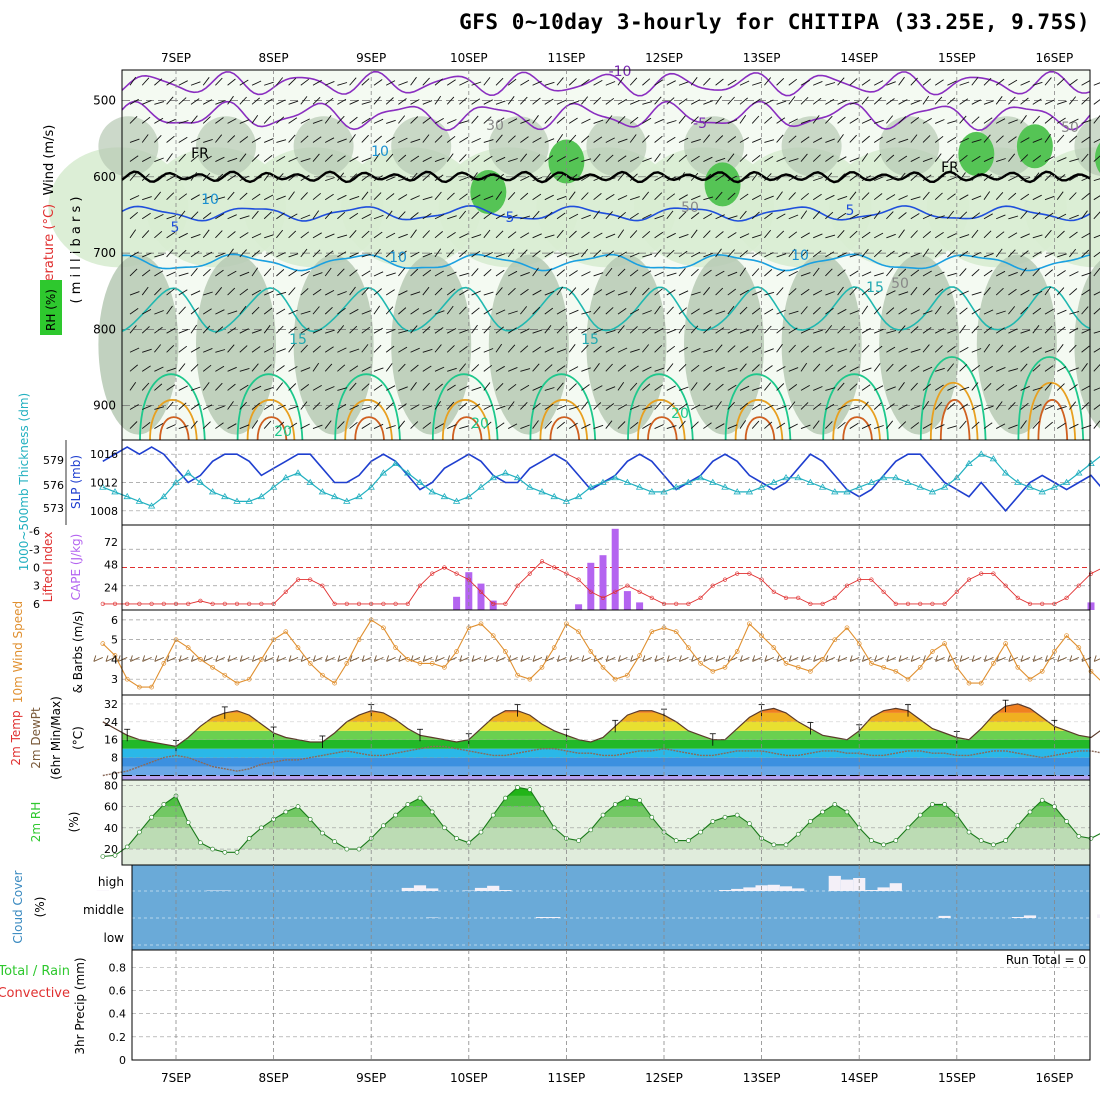 The width and height of the screenshot is (1100, 1100). I want to click on contour-label: 5, so click(850, 211).